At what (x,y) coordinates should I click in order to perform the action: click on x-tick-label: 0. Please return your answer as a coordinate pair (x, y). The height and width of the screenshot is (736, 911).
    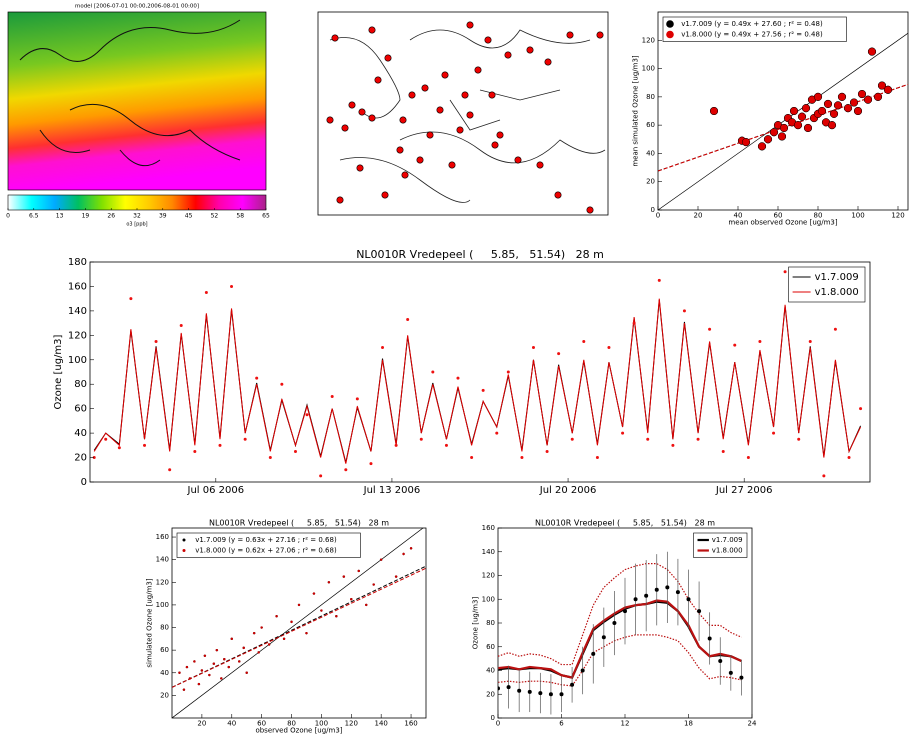
    Looking at the image, I should click on (498, 724).